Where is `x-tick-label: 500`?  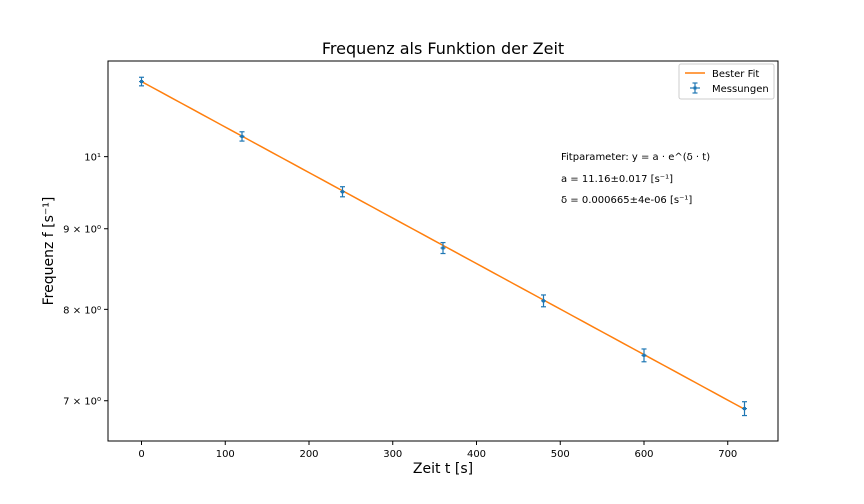
x-tick-label: 500 is located at coordinates (560, 454).